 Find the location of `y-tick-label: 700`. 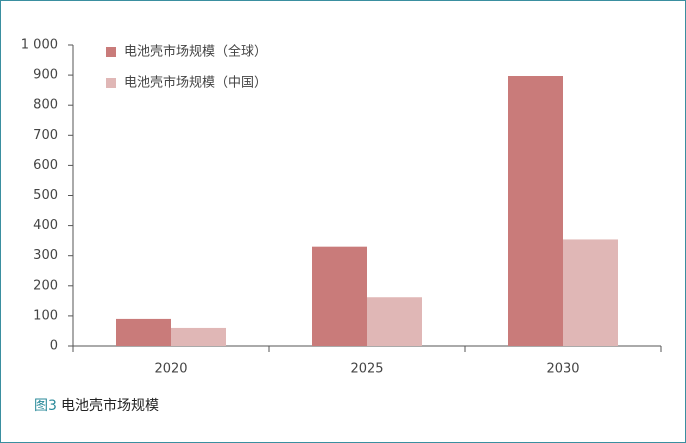

y-tick-label: 700 is located at coordinates (45, 135).